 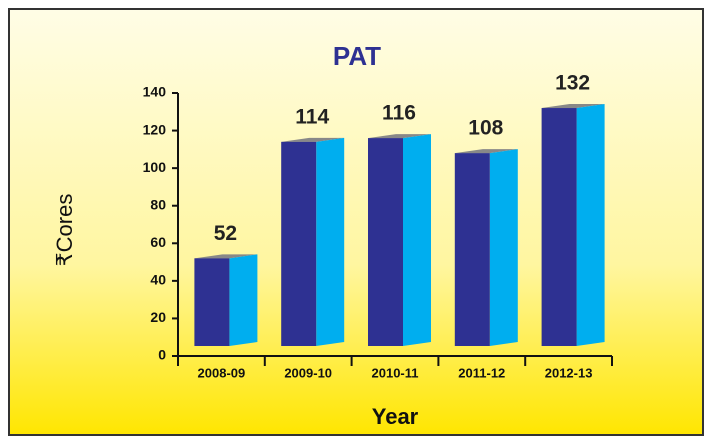 I want to click on y-tick-label: 80, so click(x=158, y=204).